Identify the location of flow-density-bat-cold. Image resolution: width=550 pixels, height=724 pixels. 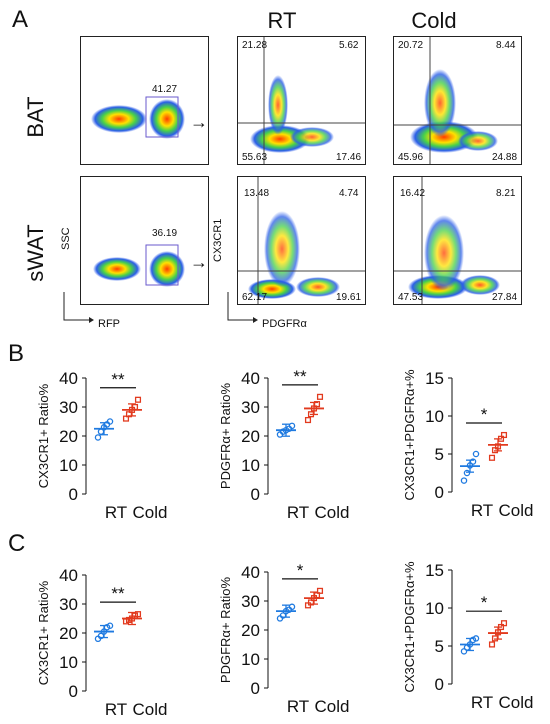
(457, 100).